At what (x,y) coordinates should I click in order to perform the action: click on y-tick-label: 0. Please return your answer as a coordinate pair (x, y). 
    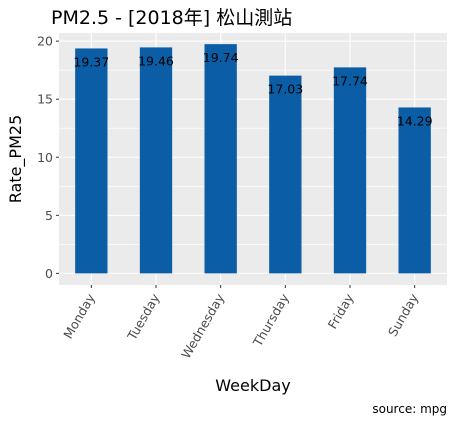
    Looking at the image, I should click on (49, 273).